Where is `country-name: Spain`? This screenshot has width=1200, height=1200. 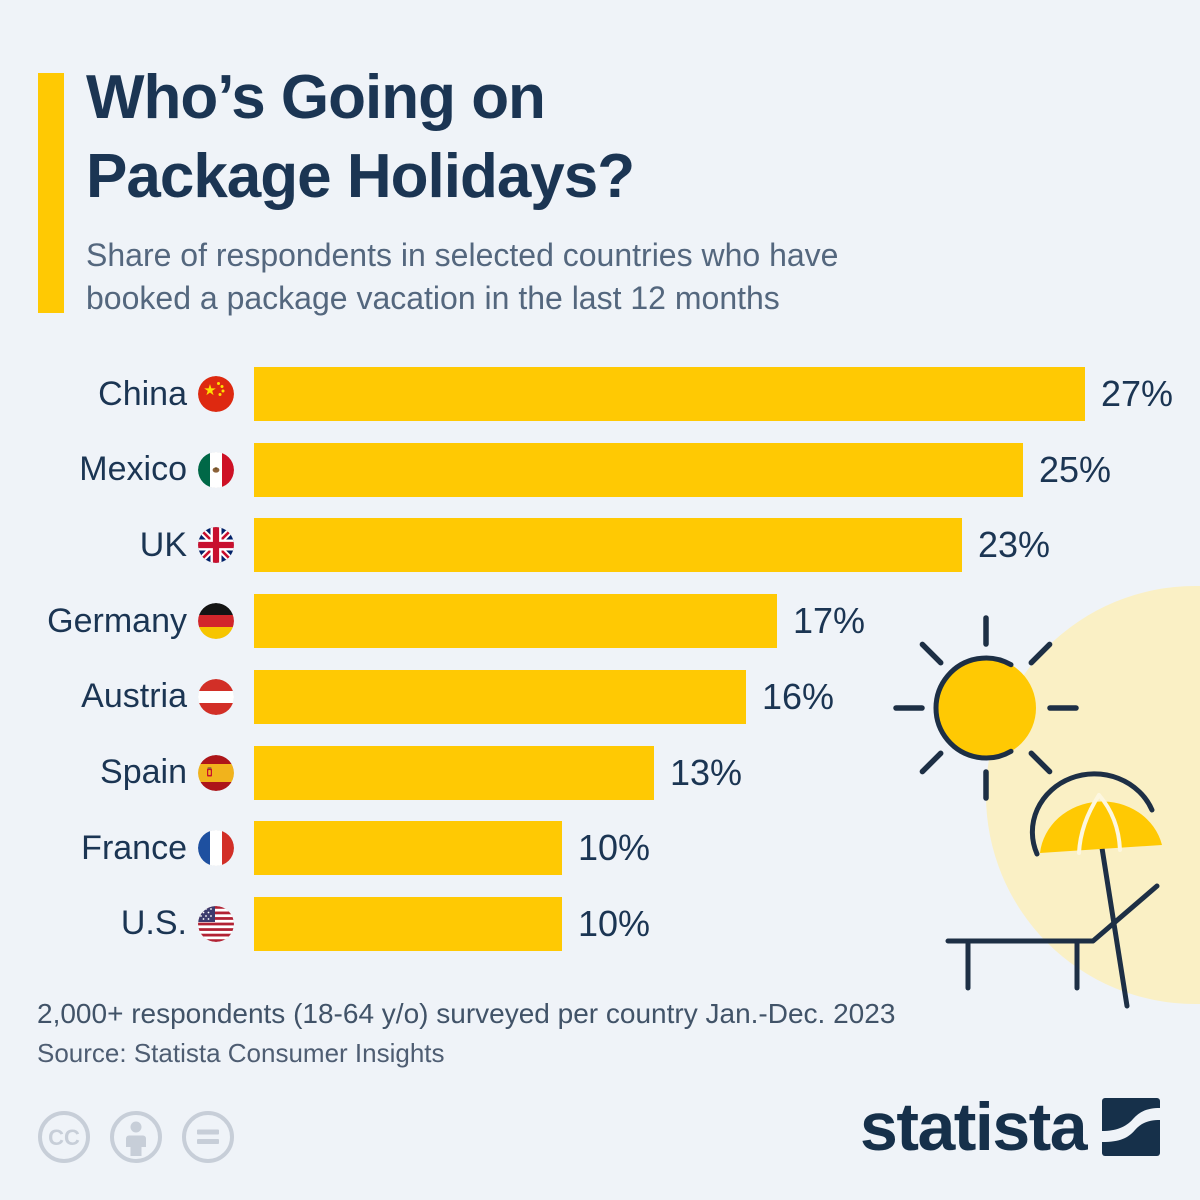 country-name: Spain is located at coordinates (143, 772).